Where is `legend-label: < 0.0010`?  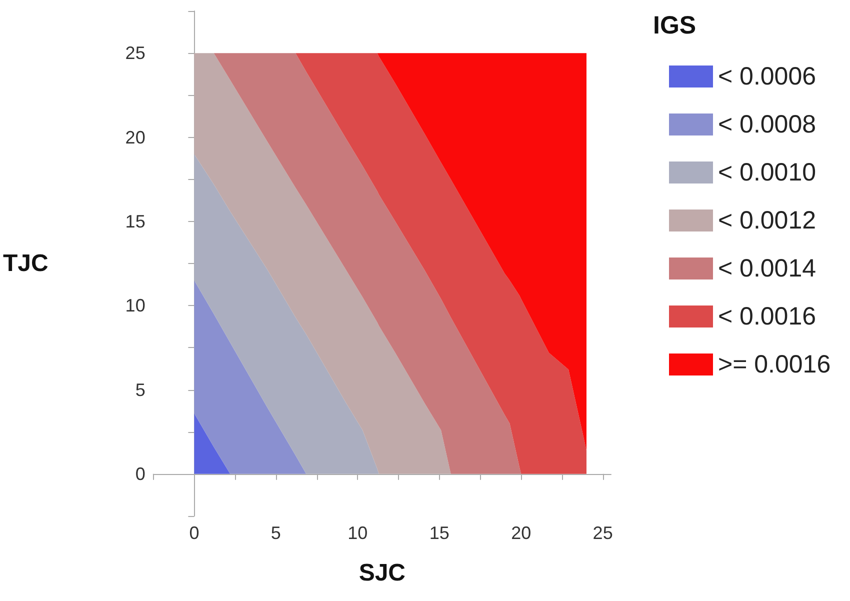
legend-label: < 0.0010 is located at coordinates (767, 172).